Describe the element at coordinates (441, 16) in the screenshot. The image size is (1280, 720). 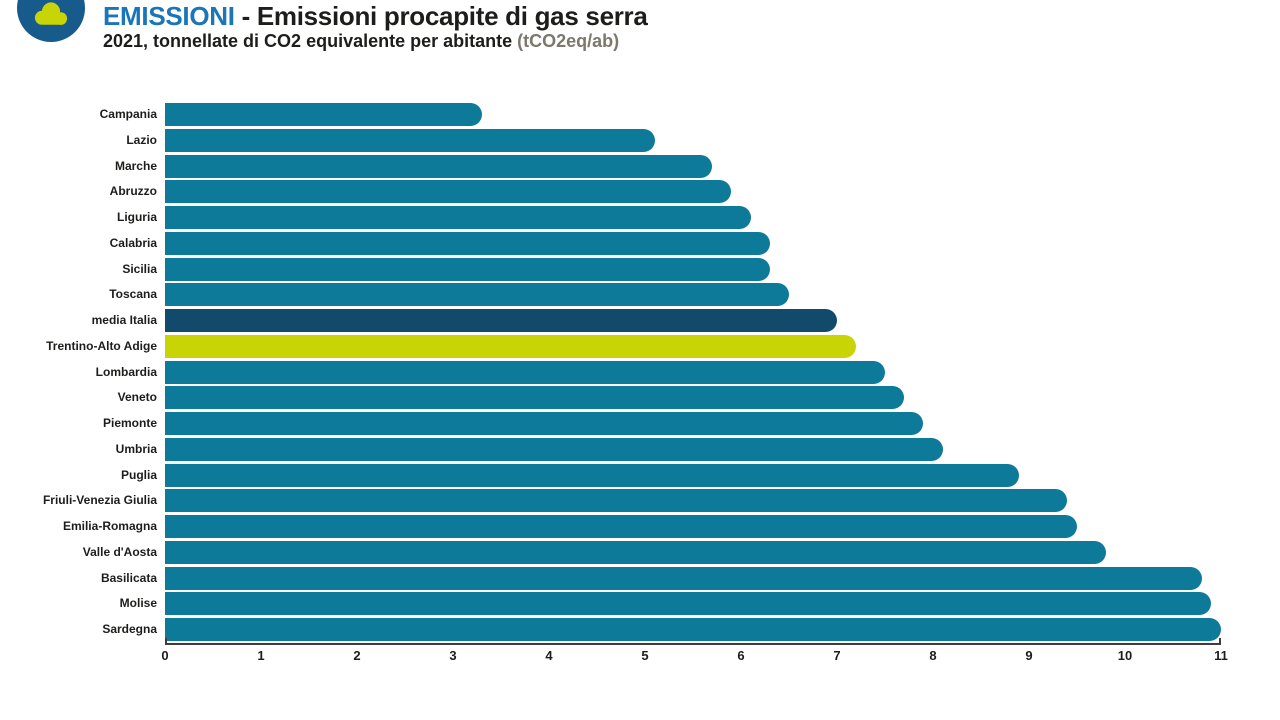
I see `title-rest: - Emissioni procapite di gas serra` at that location.